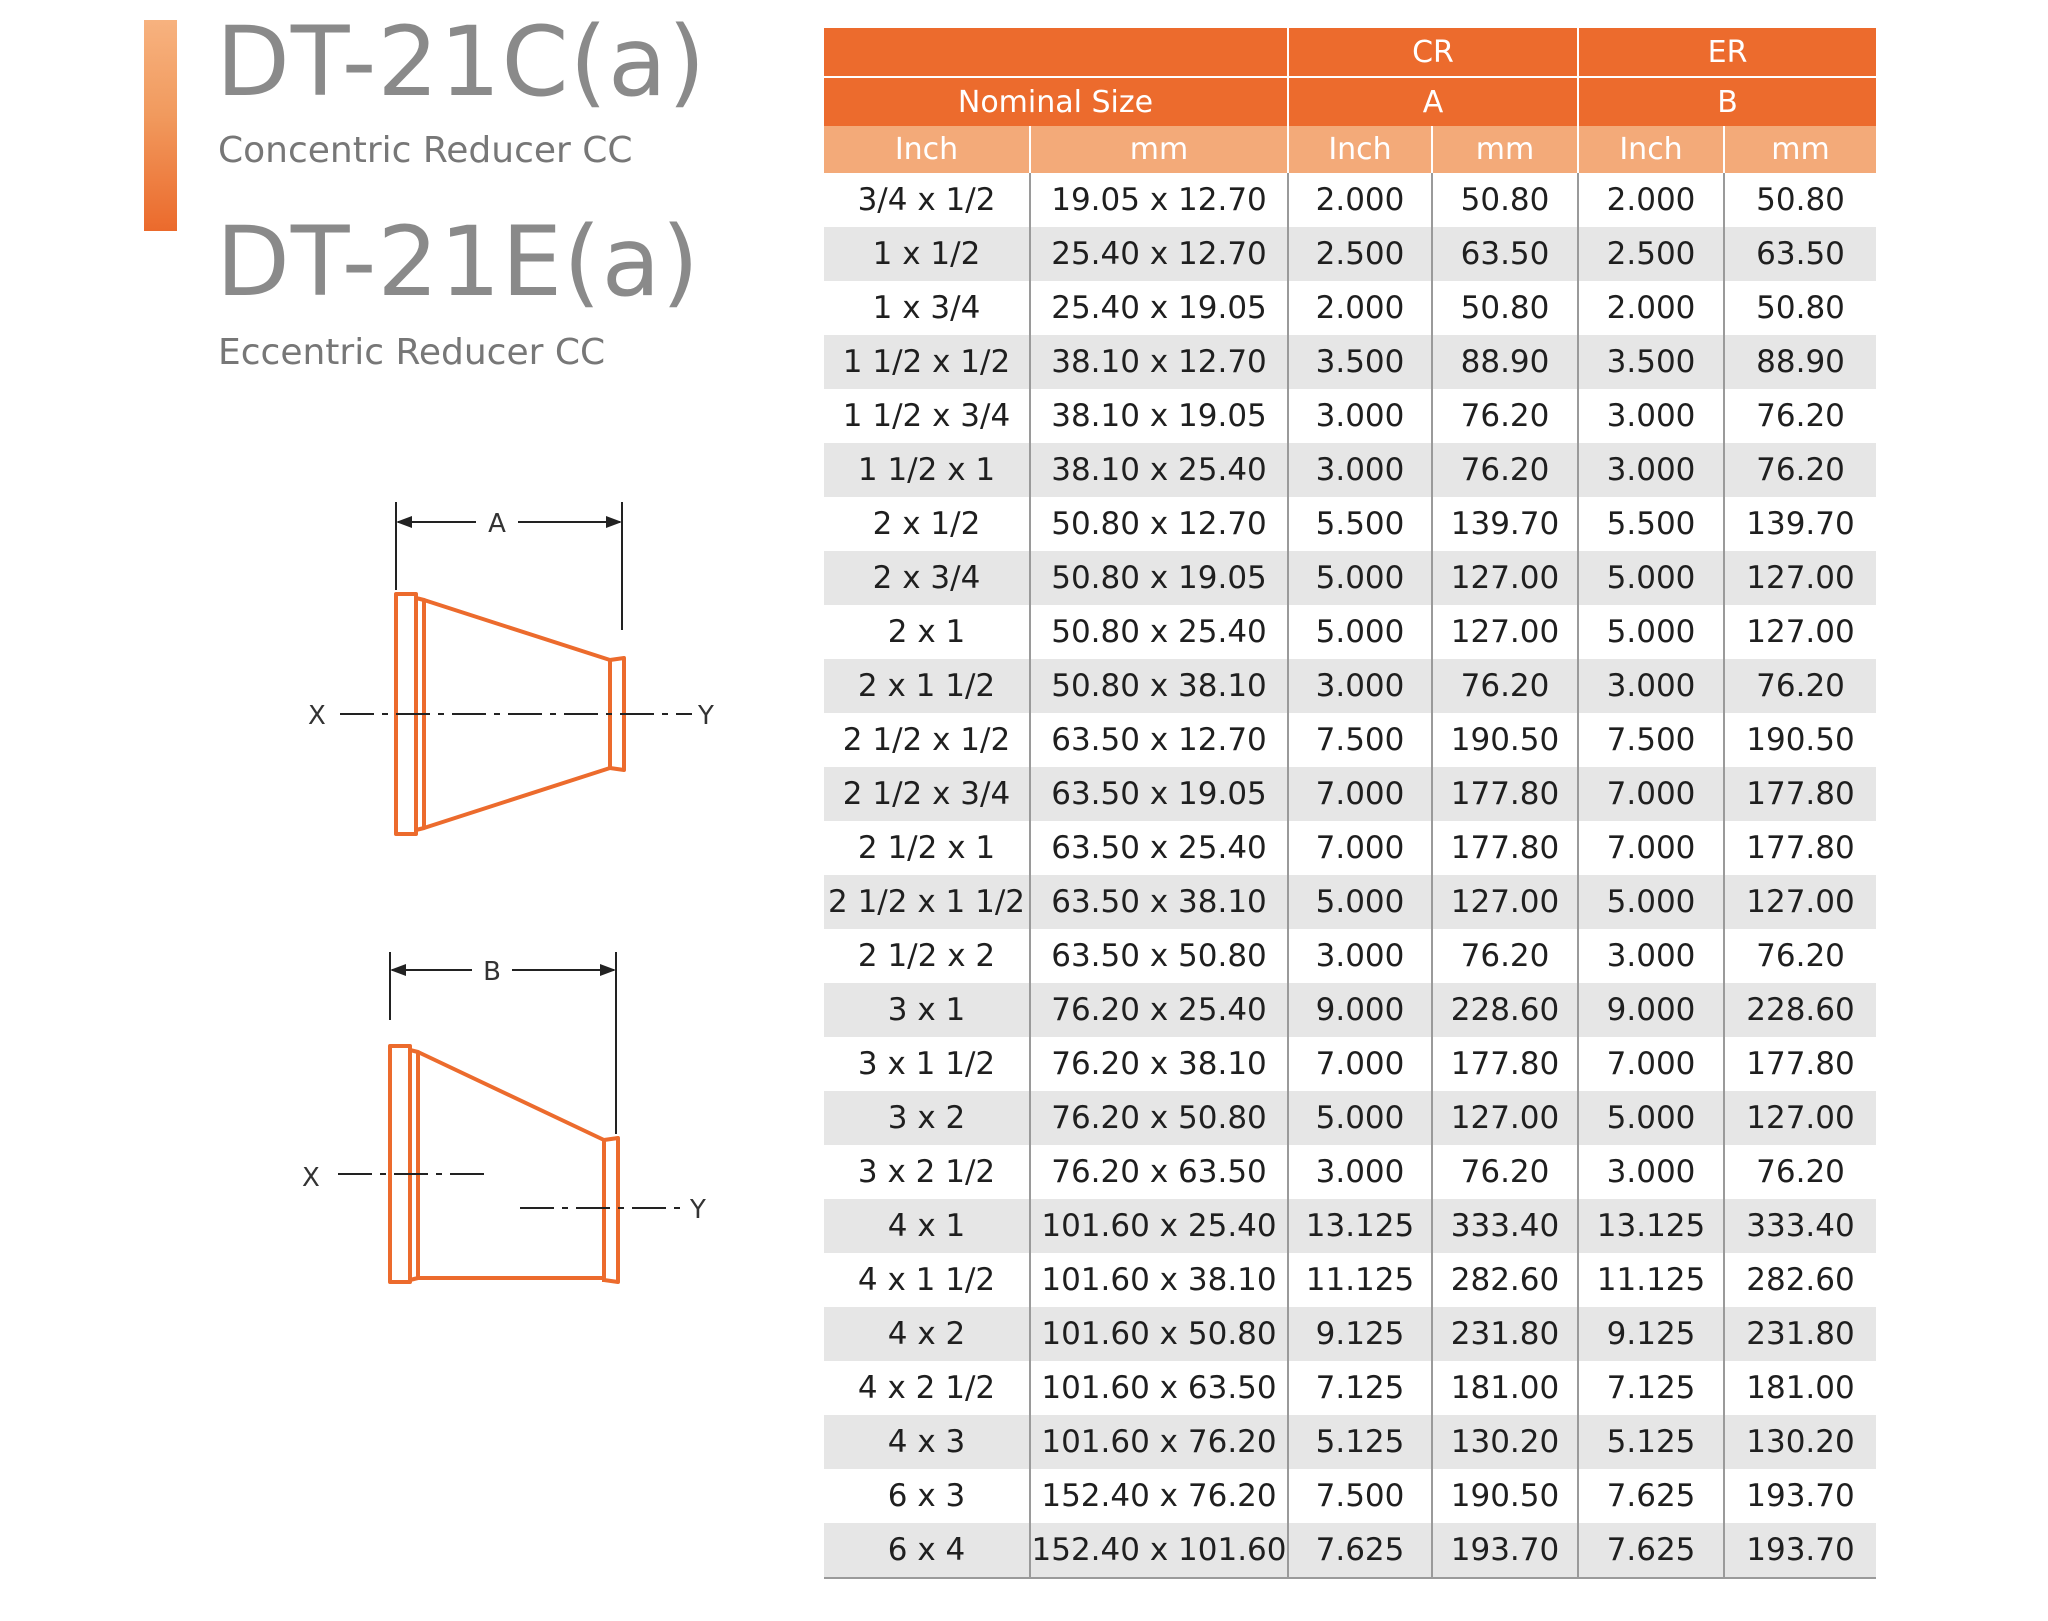 The width and height of the screenshot is (2048, 1621). What do you see at coordinates (1158, 1064) in the screenshot?
I see `cell-nominal-mm: 76.20 x 38.10` at bounding box center [1158, 1064].